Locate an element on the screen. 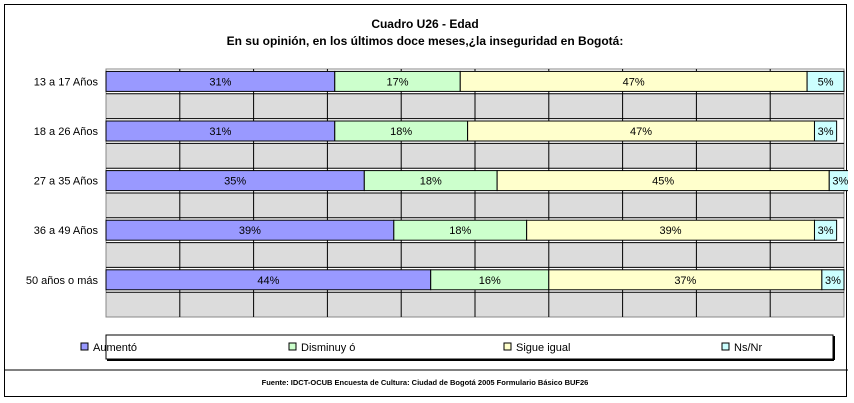 This screenshot has height=403, width=854. data-label: 44% is located at coordinates (268, 281).